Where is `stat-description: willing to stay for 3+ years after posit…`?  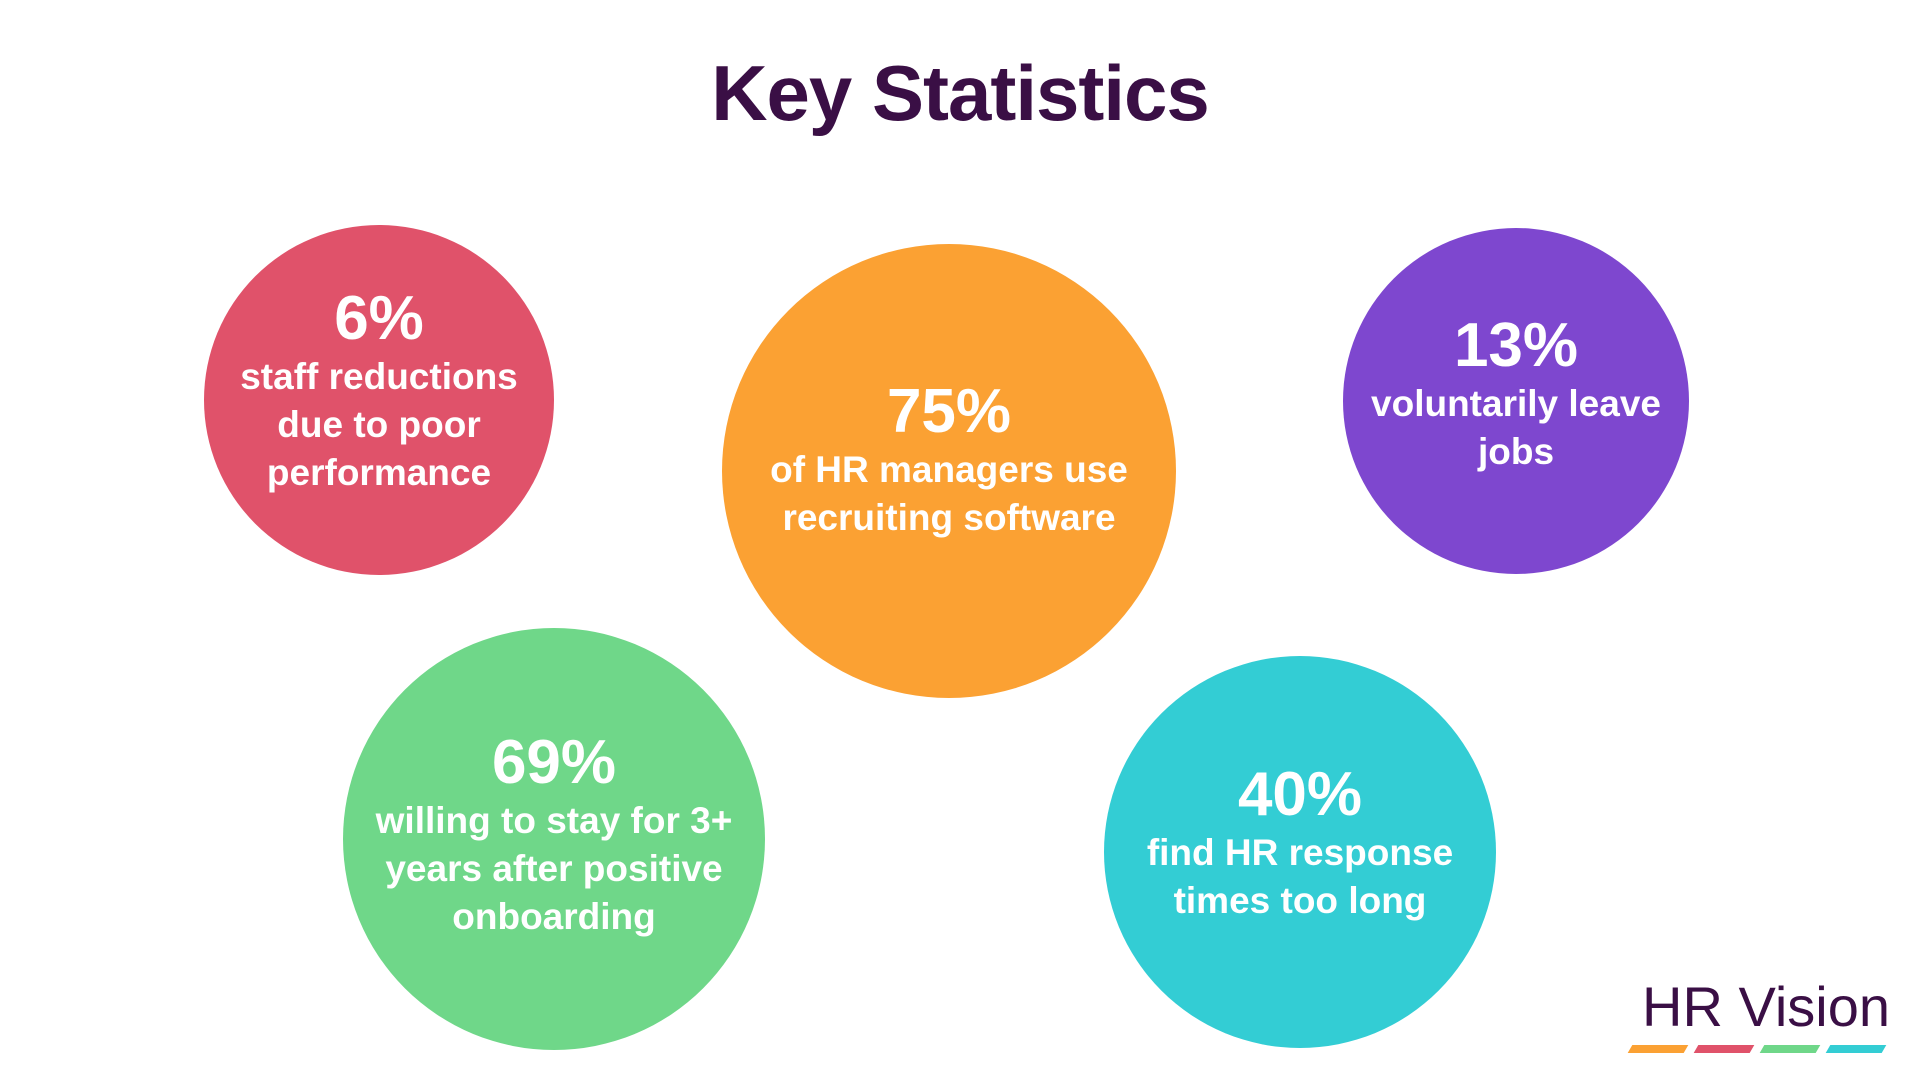
stat-description: willing to stay for 3+ years after posit… is located at coordinates (554, 868).